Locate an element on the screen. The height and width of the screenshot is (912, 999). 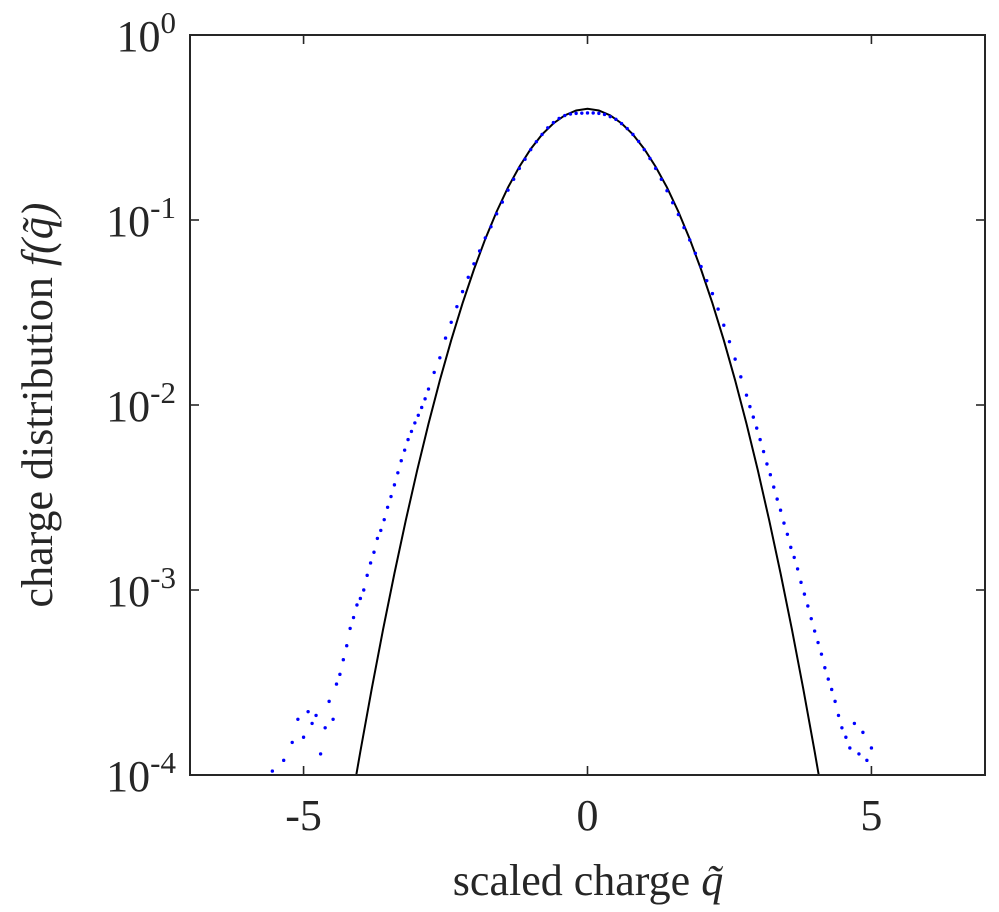
x-tick-label: 0 is located at coordinates (588, 815).